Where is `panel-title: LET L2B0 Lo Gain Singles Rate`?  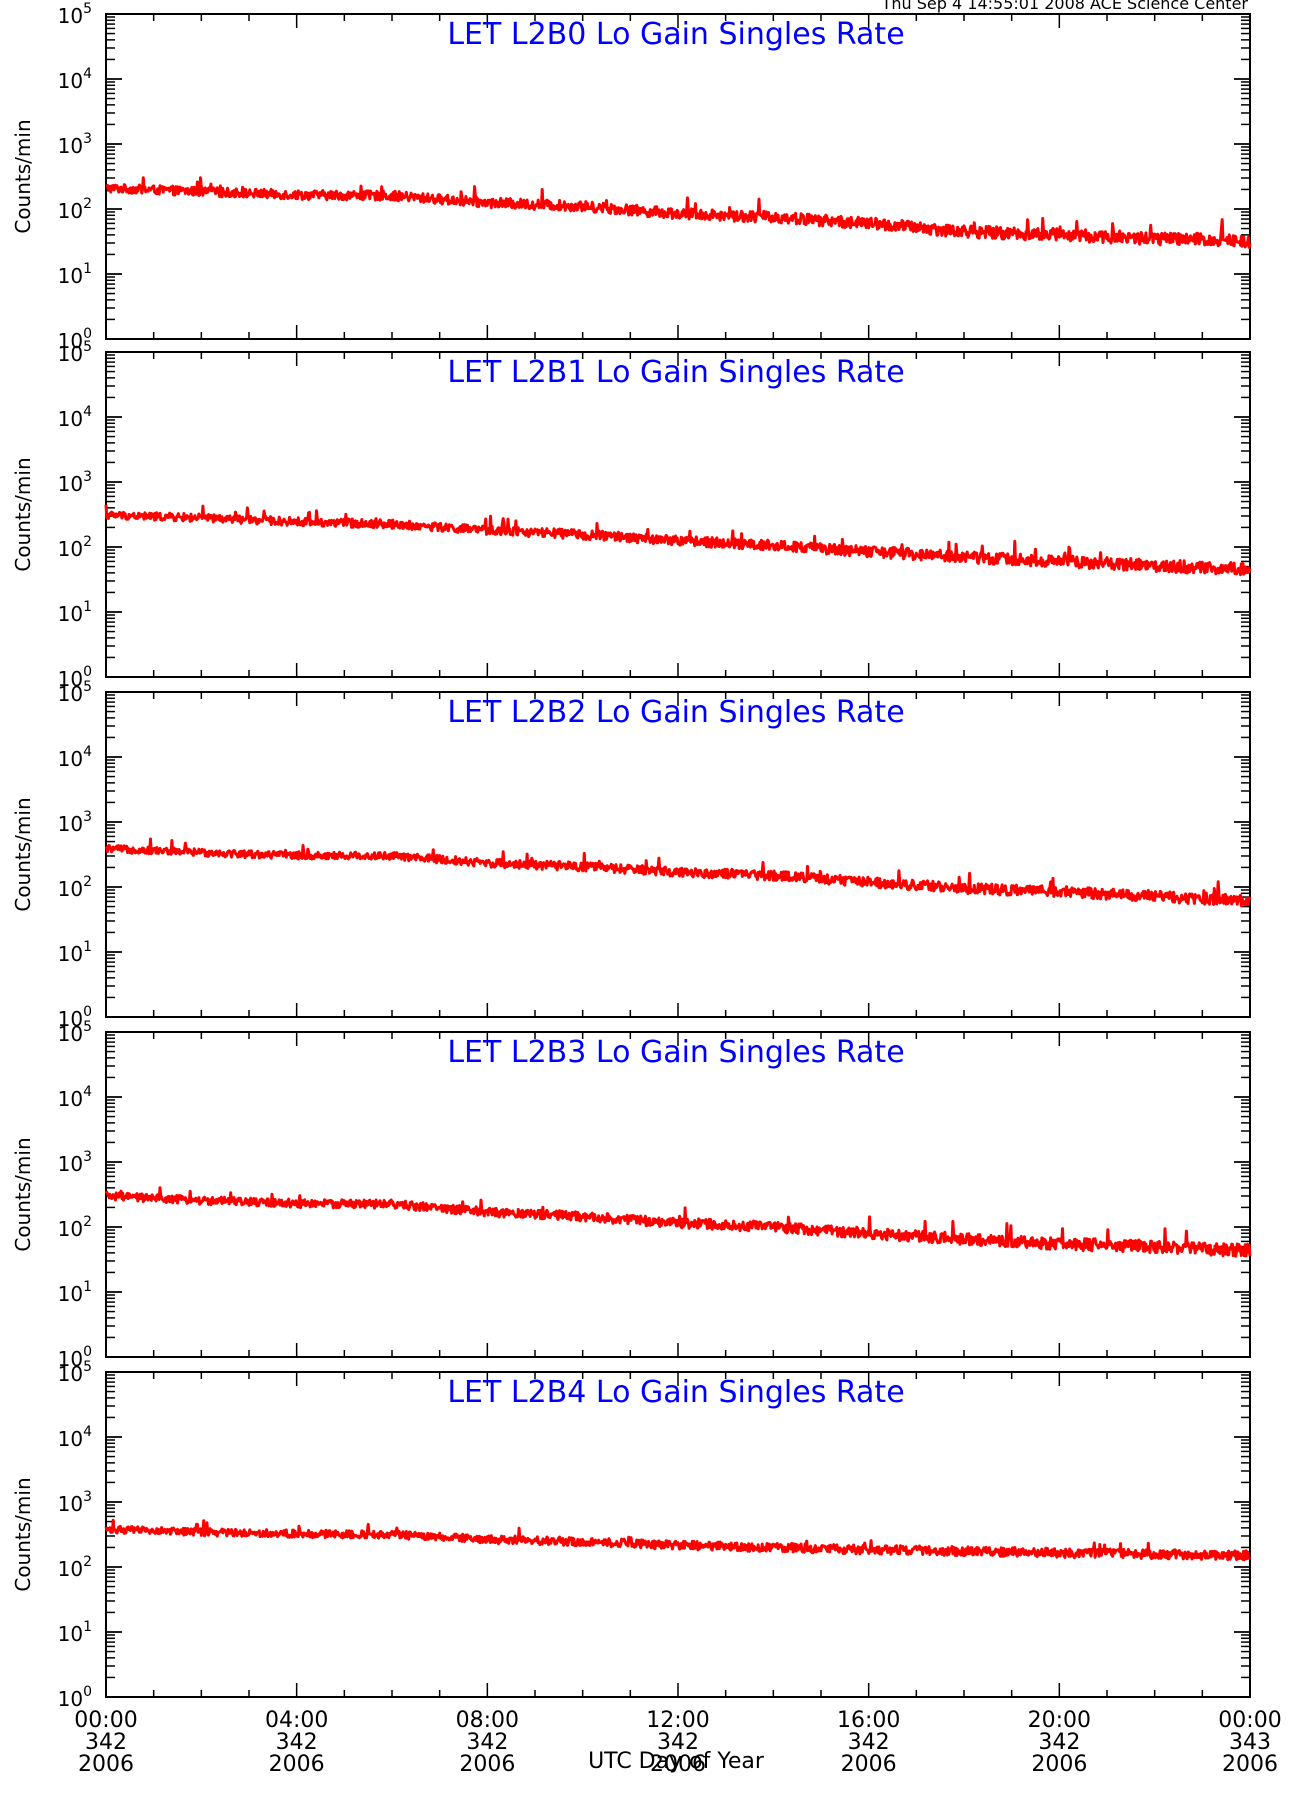
panel-title: LET L2B0 Lo Gain Singles Rate is located at coordinates (675, 34).